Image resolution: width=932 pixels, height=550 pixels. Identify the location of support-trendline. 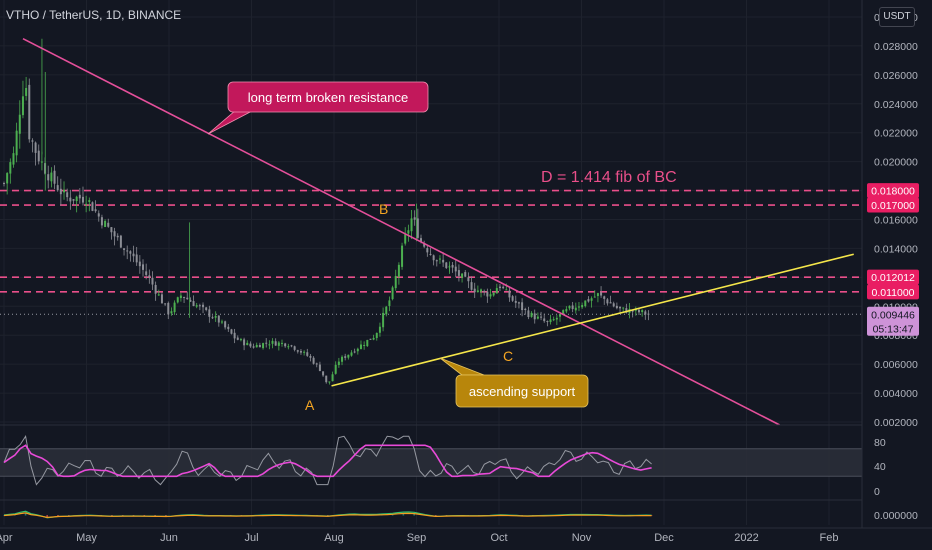
(592, 320).